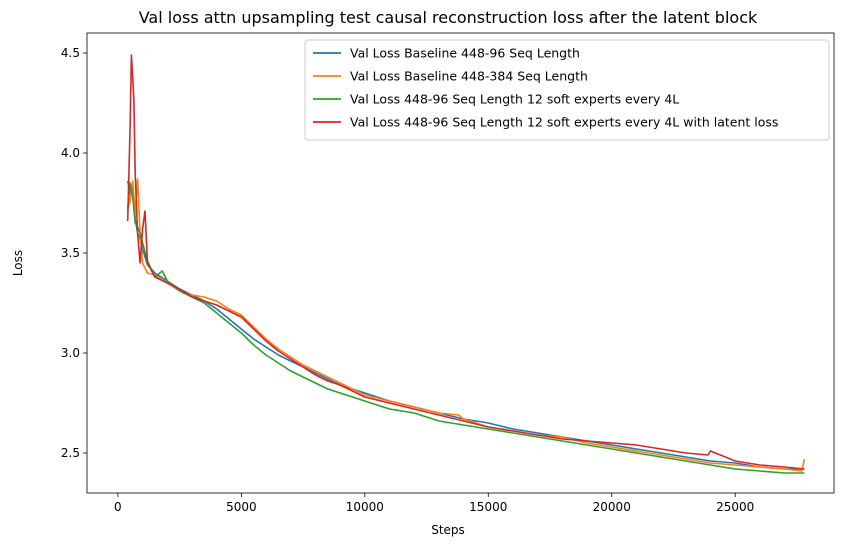 The width and height of the screenshot is (846, 547). What do you see at coordinates (488, 507) in the screenshot?
I see `x-tick-label: 15000` at bounding box center [488, 507].